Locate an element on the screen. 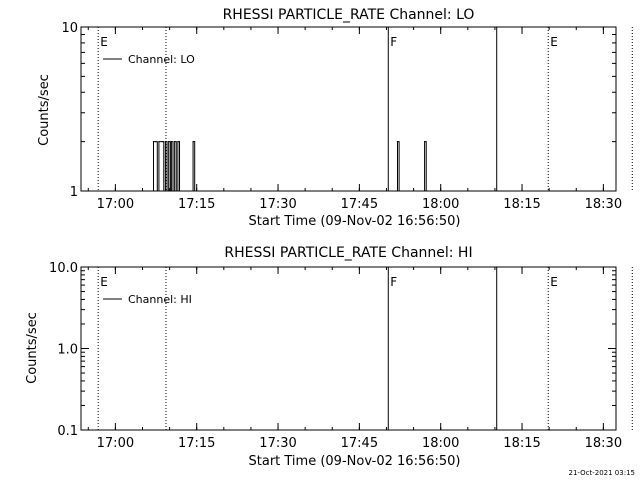 Image resolution: width=640 pixels, height=480 pixels. legend-label: Channel: HI is located at coordinates (160, 299).